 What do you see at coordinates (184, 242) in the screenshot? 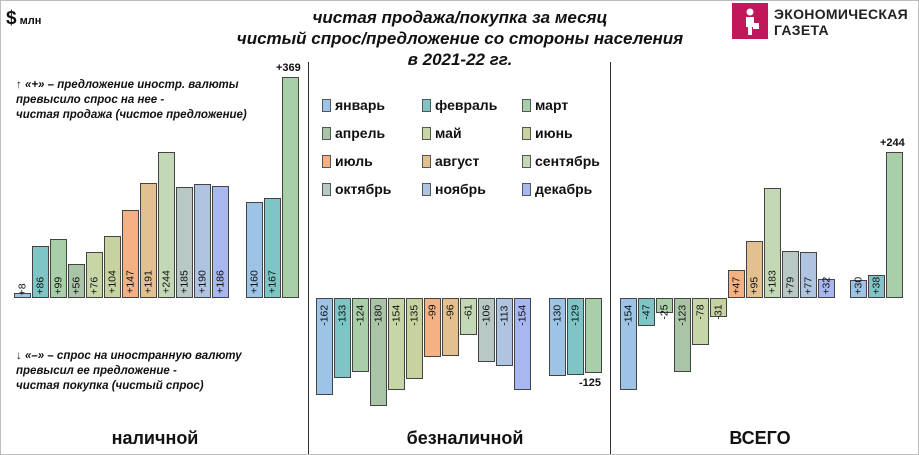
I see `bar-наличной-2021-октябрь` at bounding box center [184, 242].